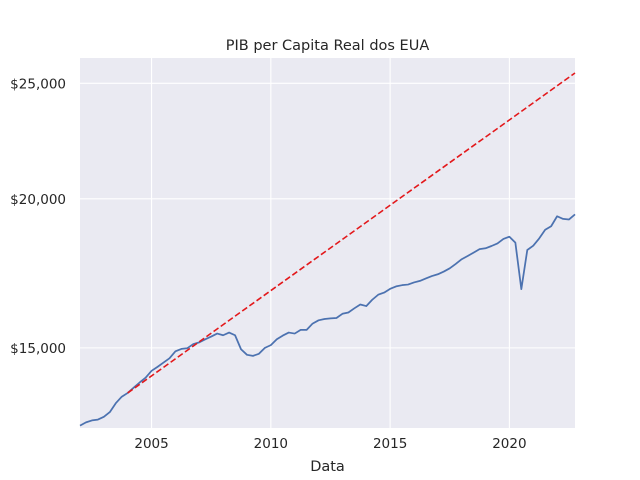  Describe the element at coordinates (38, 216) in the screenshot. I see `y-axis-ticks: $15,000 $20,000 $25,000` at that location.